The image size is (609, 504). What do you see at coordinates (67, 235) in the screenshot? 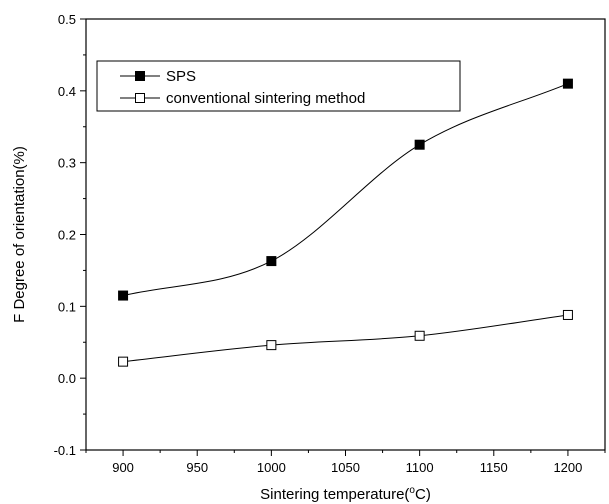
I see `y-tick-label: 0.2` at bounding box center [67, 235].